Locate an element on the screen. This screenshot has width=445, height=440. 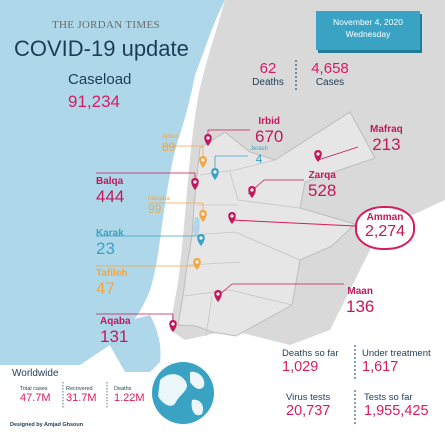
tests-so-far: Tests so far 1,955,425 is located at coordinates (396, 405).